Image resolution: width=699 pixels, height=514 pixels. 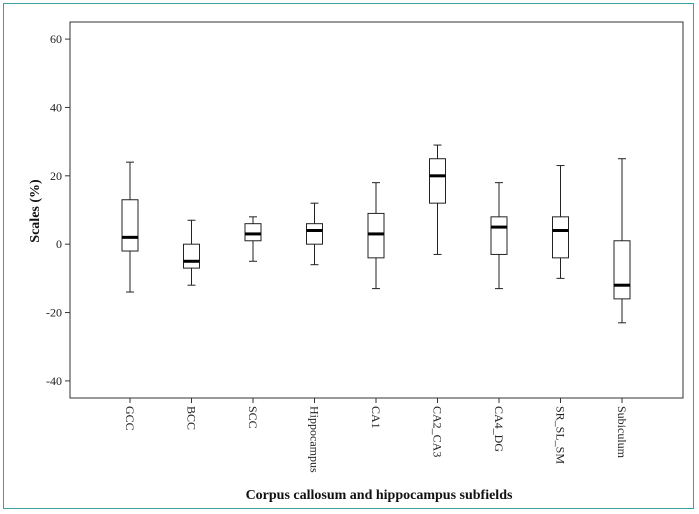 What do you see at coordinates (438, 431) in the screenshot?
I see `x-tick-label: CA2_CA3` at bounding box center [438, 431].